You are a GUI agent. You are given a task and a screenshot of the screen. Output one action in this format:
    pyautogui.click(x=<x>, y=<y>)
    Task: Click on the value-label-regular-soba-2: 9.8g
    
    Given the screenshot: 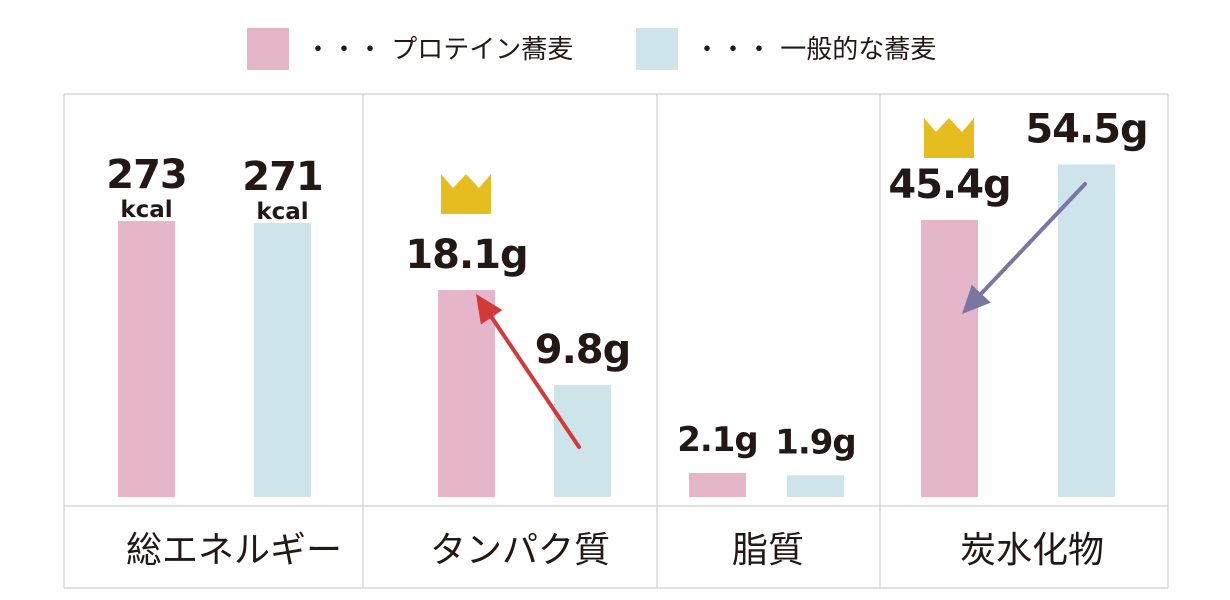 What is the action you would take?
    pyautogui.click(x=583, y=350)
    